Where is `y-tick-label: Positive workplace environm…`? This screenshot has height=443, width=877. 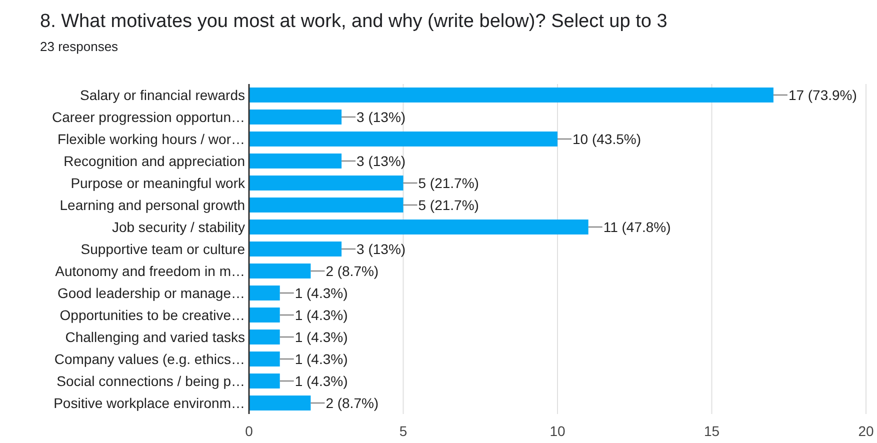
y-tick-label: Positive workplace environm… is located at coordinates (149, 402).